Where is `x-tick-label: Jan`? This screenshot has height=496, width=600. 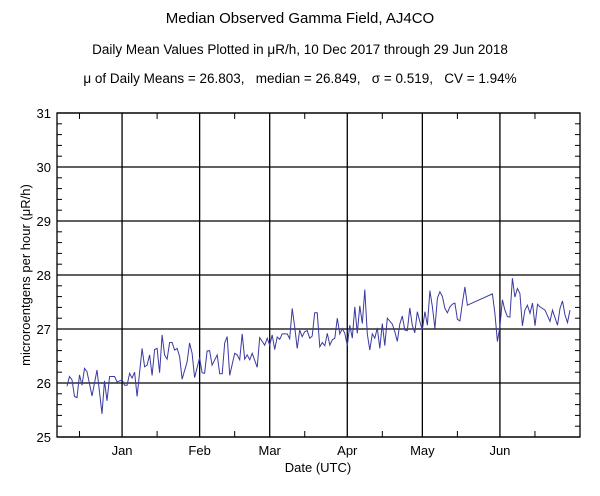
x-tick-label: Jan is located at coordinates (122, 450).